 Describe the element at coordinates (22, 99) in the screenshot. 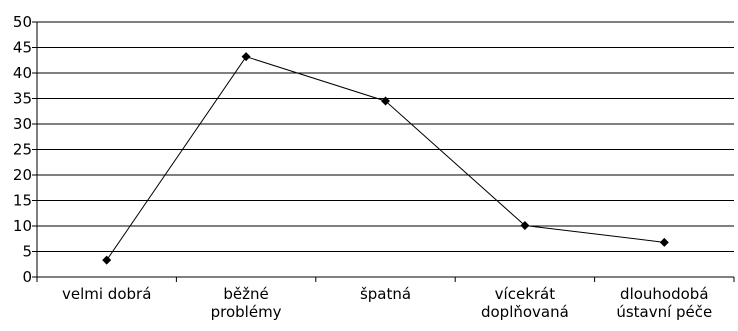

I see `y-tick-label: 35` at that location.